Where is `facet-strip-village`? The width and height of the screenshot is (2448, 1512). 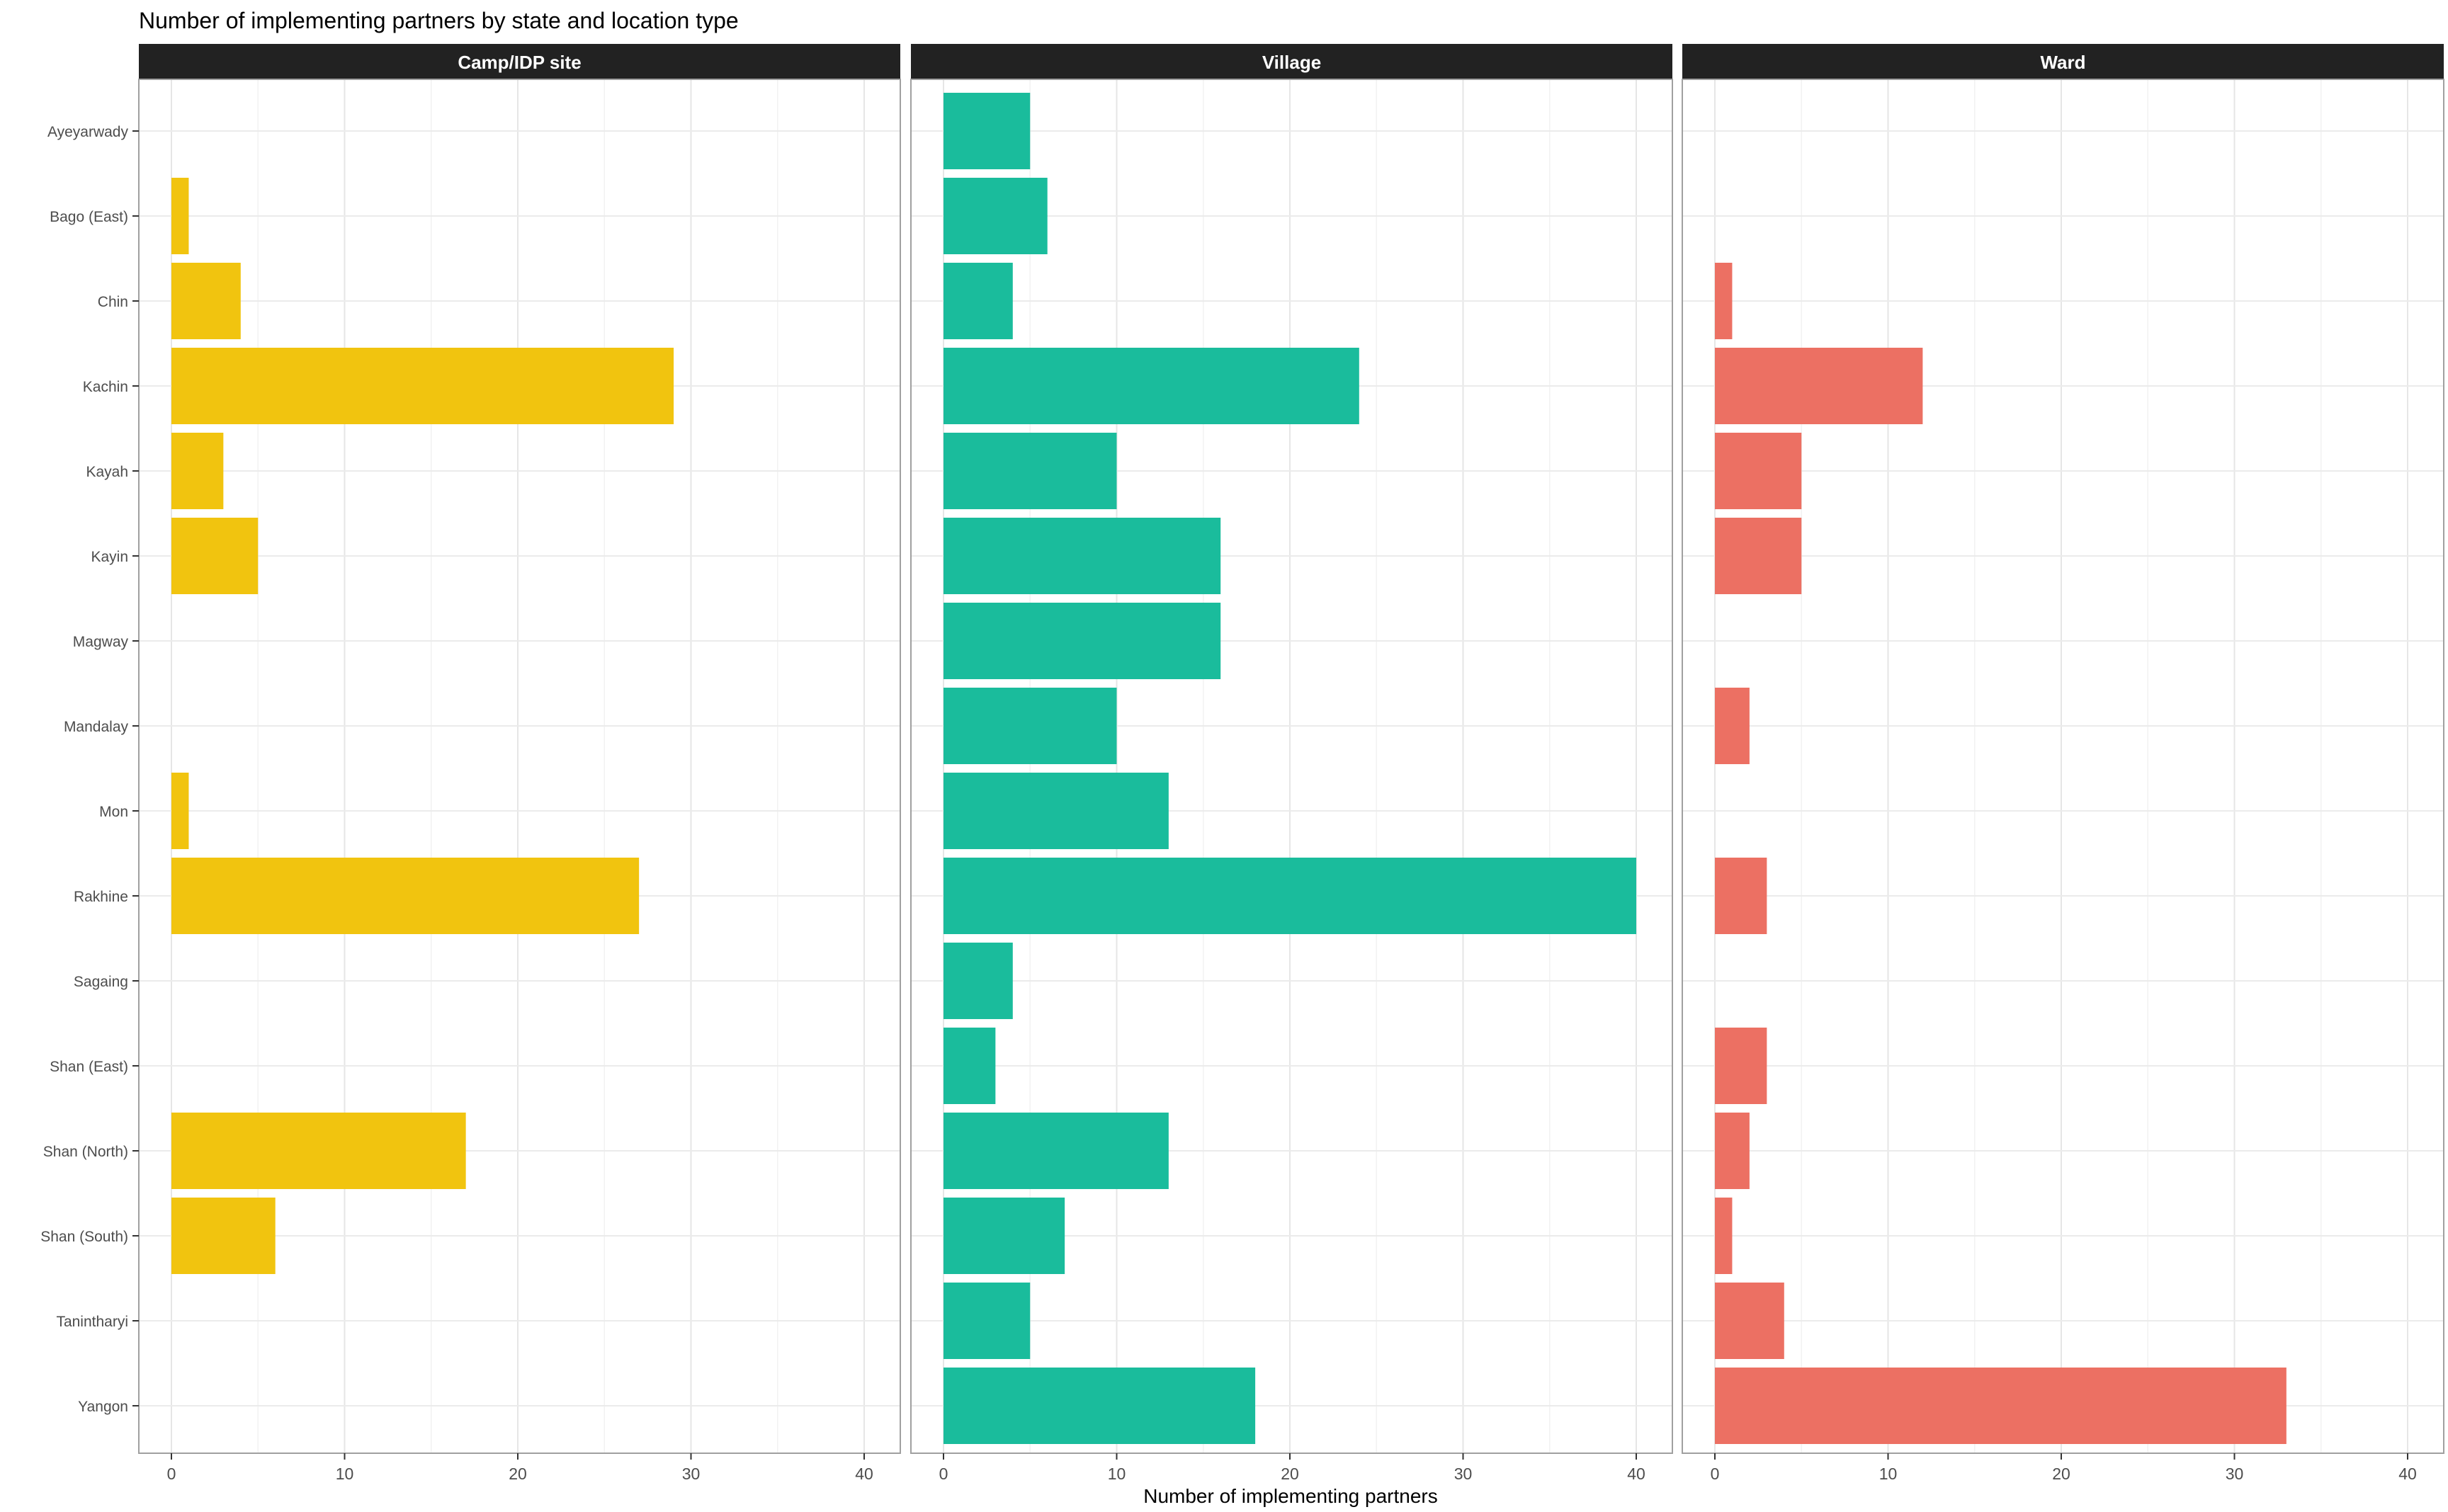
facet-strip-village is located at coordinates (1292, 61).